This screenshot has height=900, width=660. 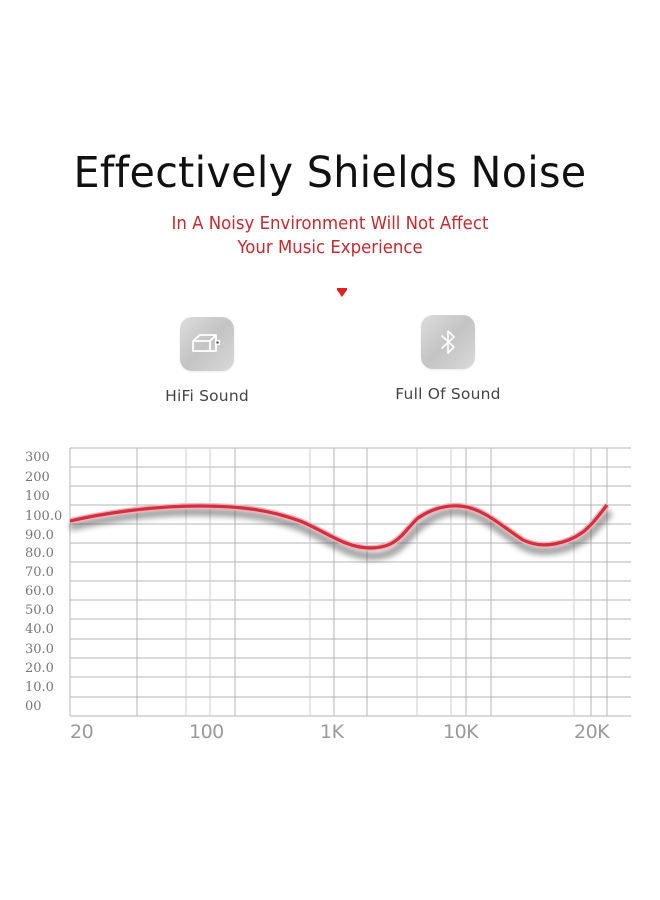 What do you see at coordinates (207, 344) in the screenshot?
I see `speaker-box-icon` at bounding box center [207, 344].